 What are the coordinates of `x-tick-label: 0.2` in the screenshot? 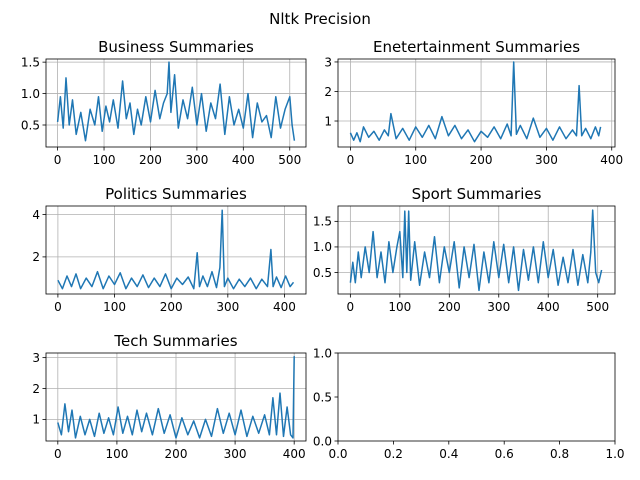 It's located at (393, 454).